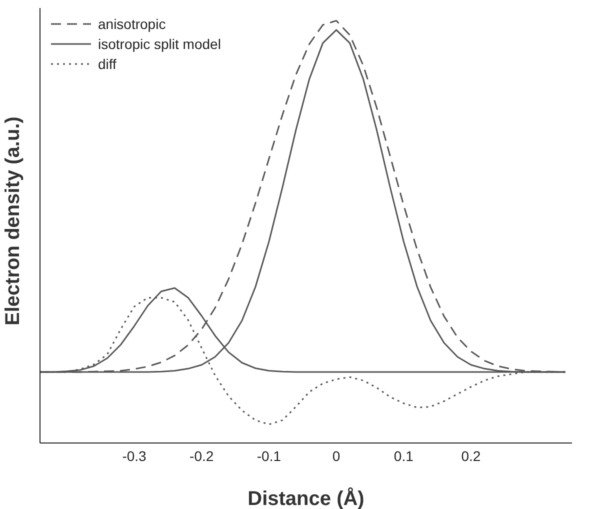 This screenshot has height=509, width=589. I want to click on legend-label: isotropic split model, so click(159, 44).